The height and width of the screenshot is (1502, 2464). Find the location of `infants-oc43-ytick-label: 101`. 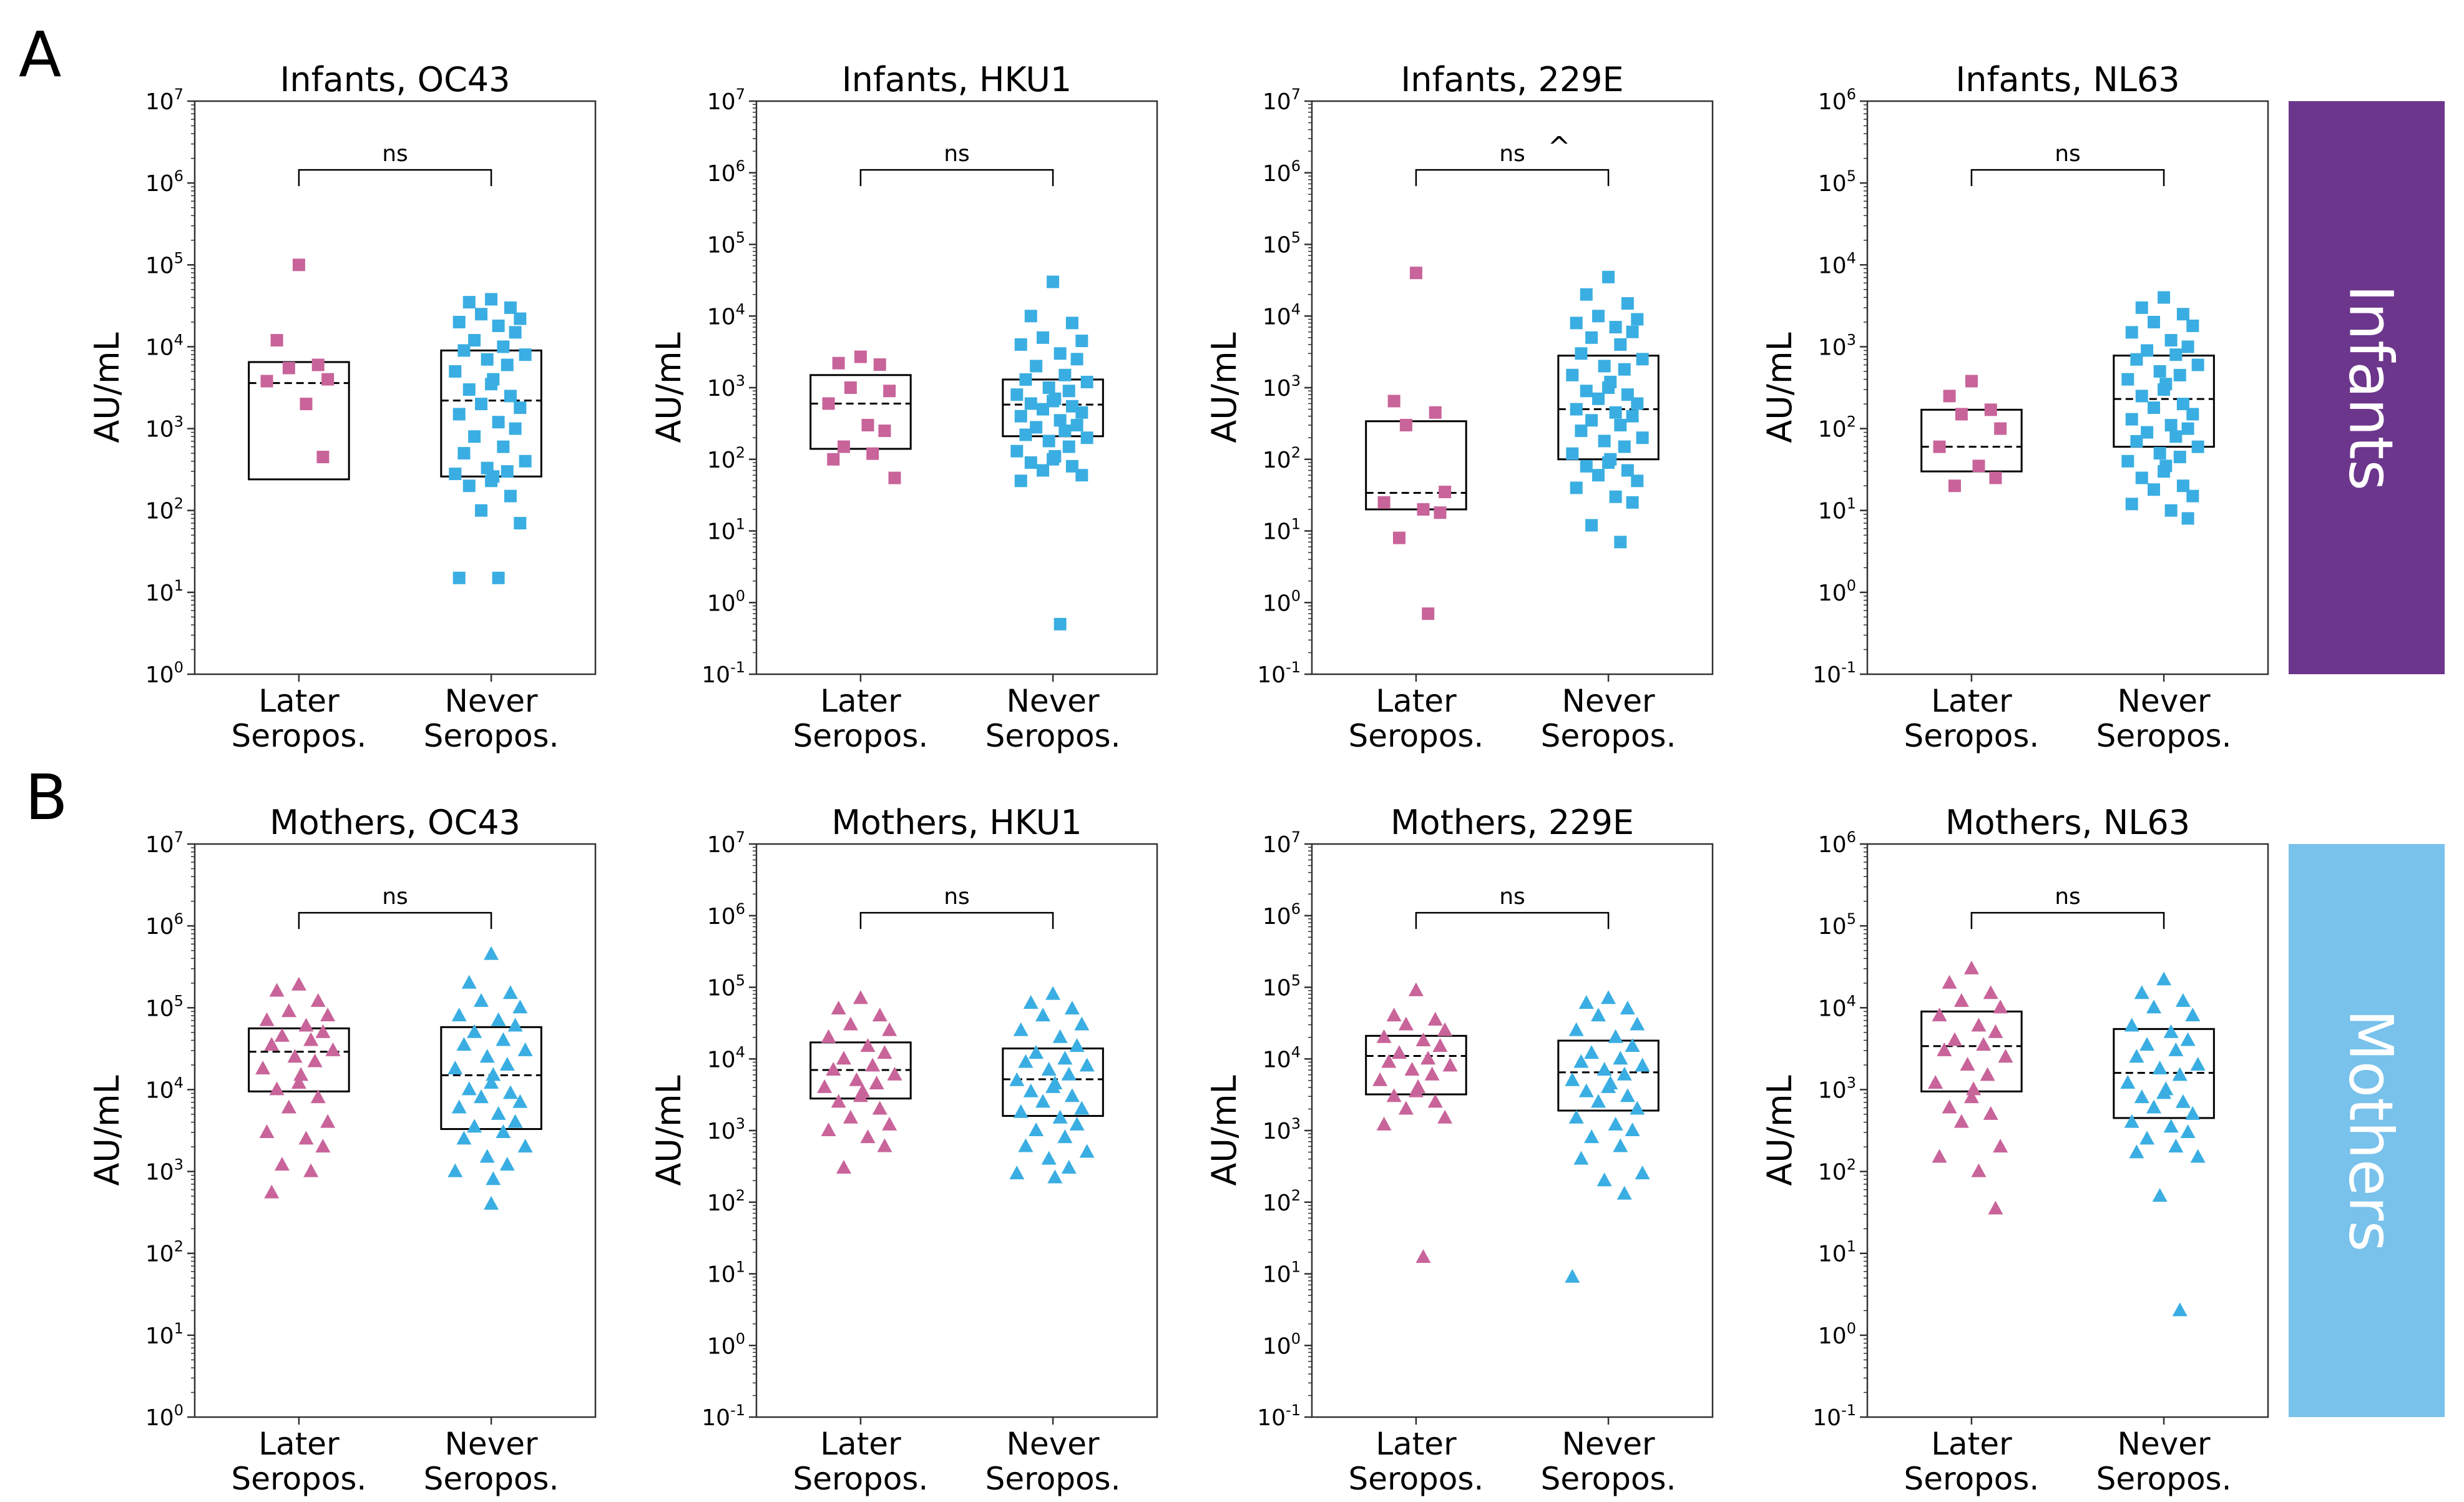

infants-oc43-ytick-label: 101 is located at coordinates (164, 591).